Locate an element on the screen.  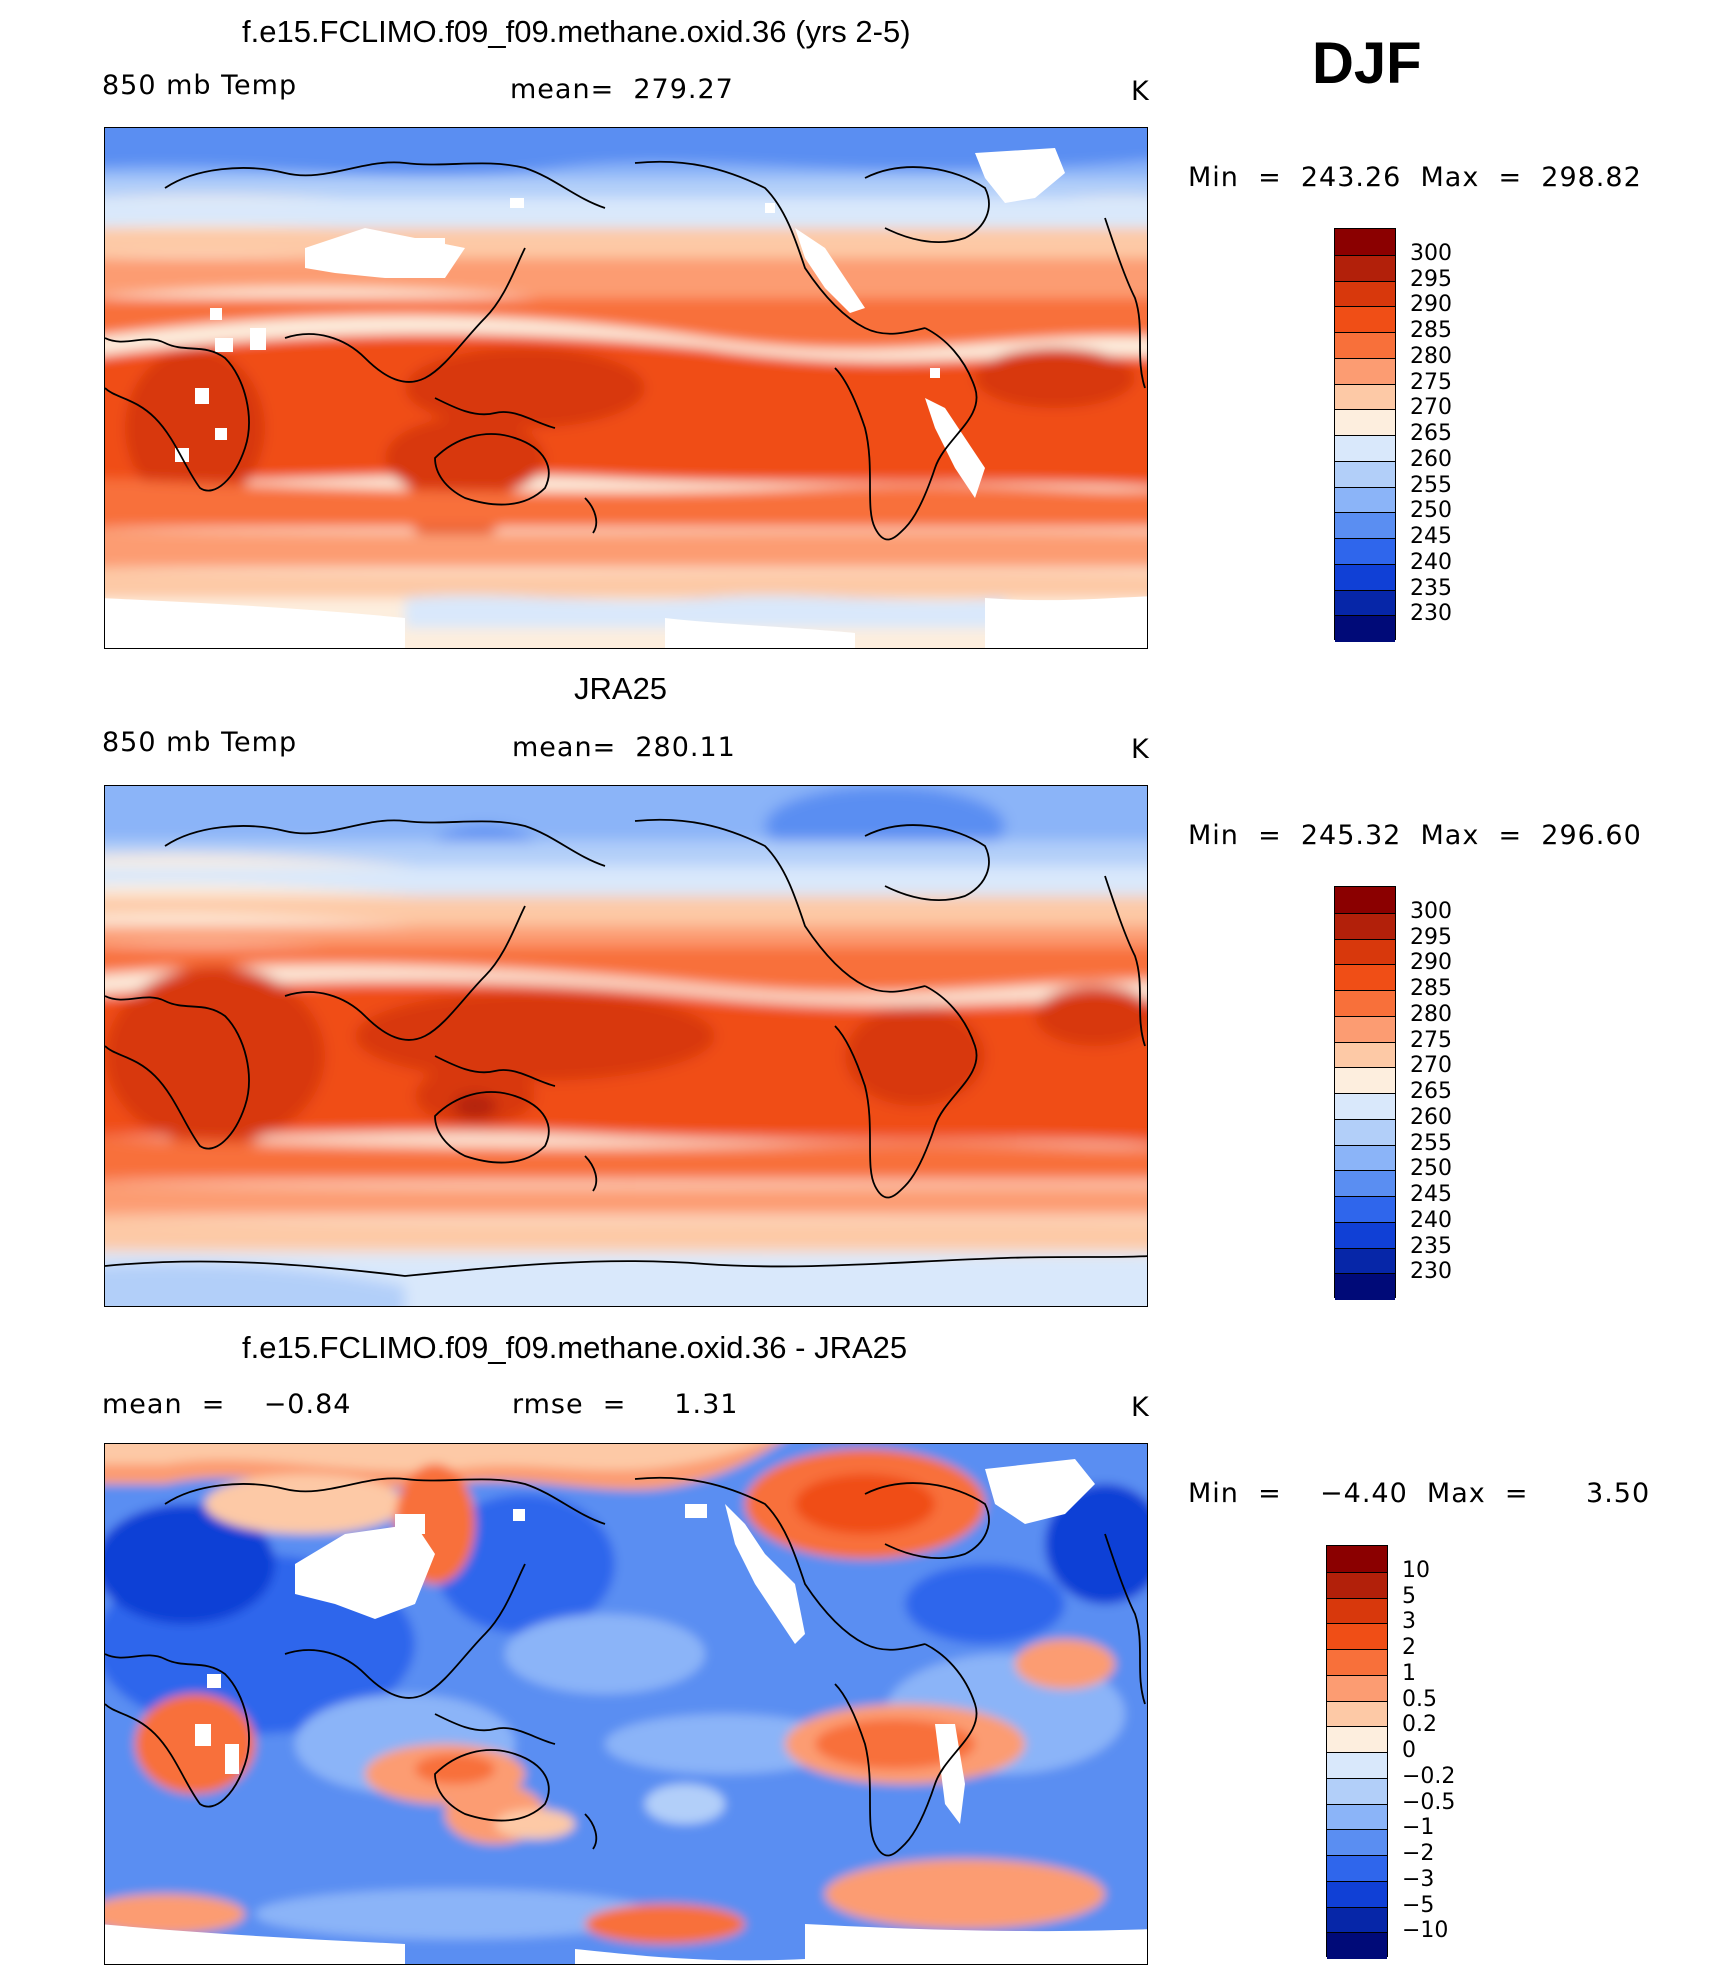
panel-2-colorbar-tick-label: 300 is located at coordinates (1431, 911).